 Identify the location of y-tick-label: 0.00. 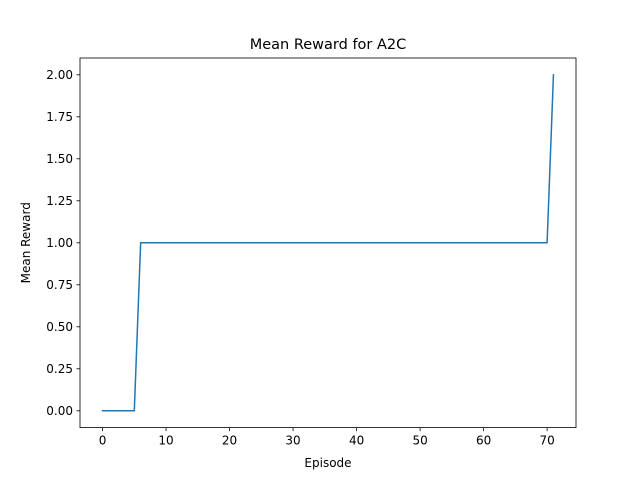
(59, 411).